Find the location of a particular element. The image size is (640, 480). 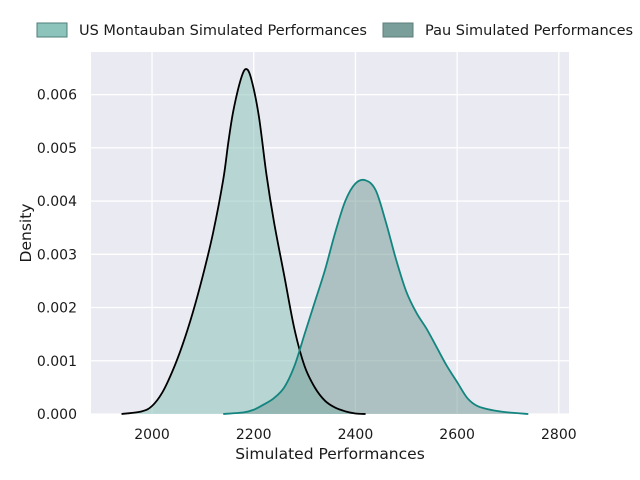

y-tick-label: 0.004 is located at coordinates (57, 202).